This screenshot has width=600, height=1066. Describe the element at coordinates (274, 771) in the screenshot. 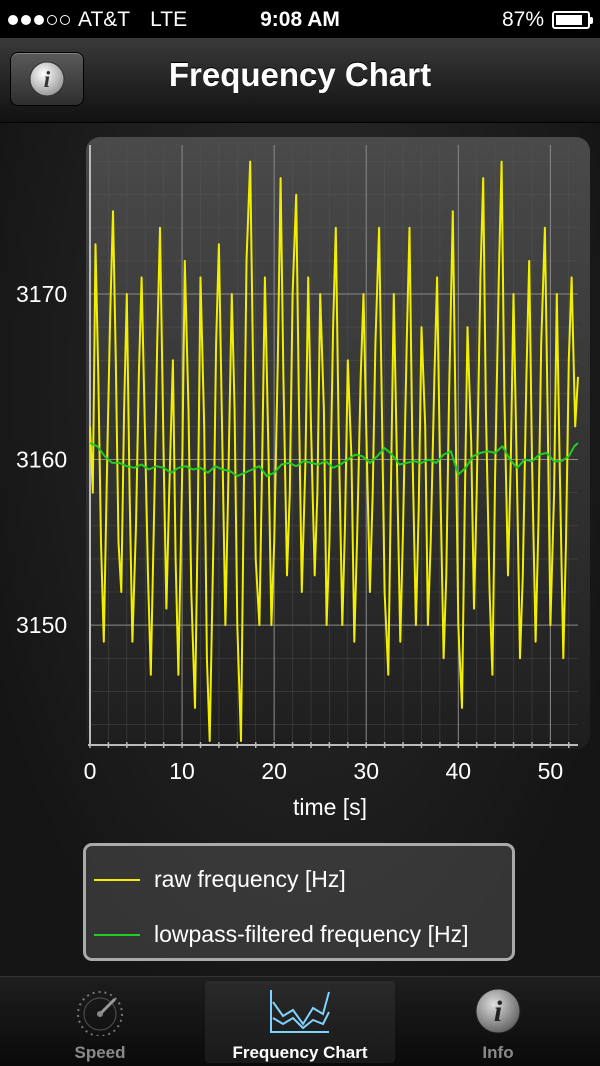

I see `x-tick-label: 20` at that location.